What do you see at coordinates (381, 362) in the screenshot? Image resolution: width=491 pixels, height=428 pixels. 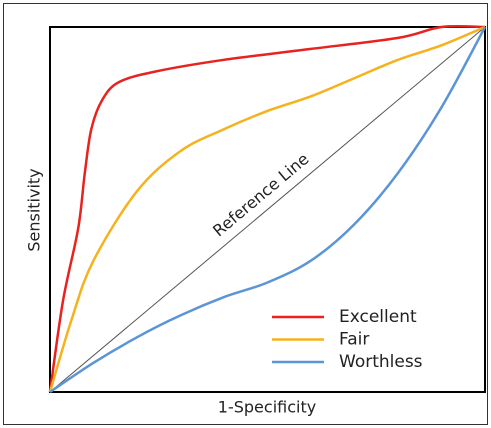 I see `legend-label: Worthless` at bounding box center [381, 362].